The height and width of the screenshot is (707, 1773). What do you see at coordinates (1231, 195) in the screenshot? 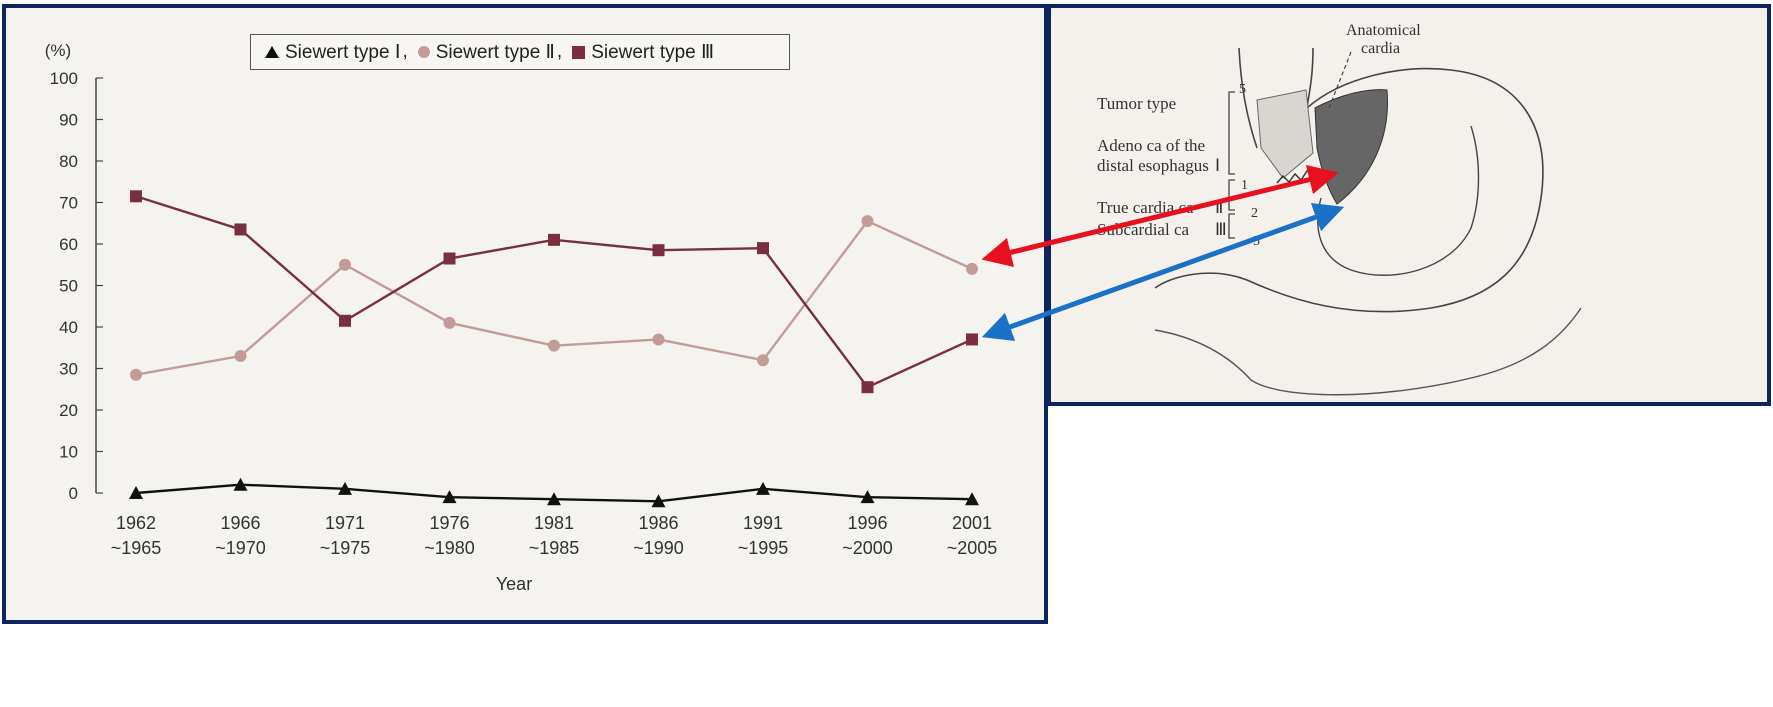
I see `bracket-type2` at bounding box center [1231, 195].